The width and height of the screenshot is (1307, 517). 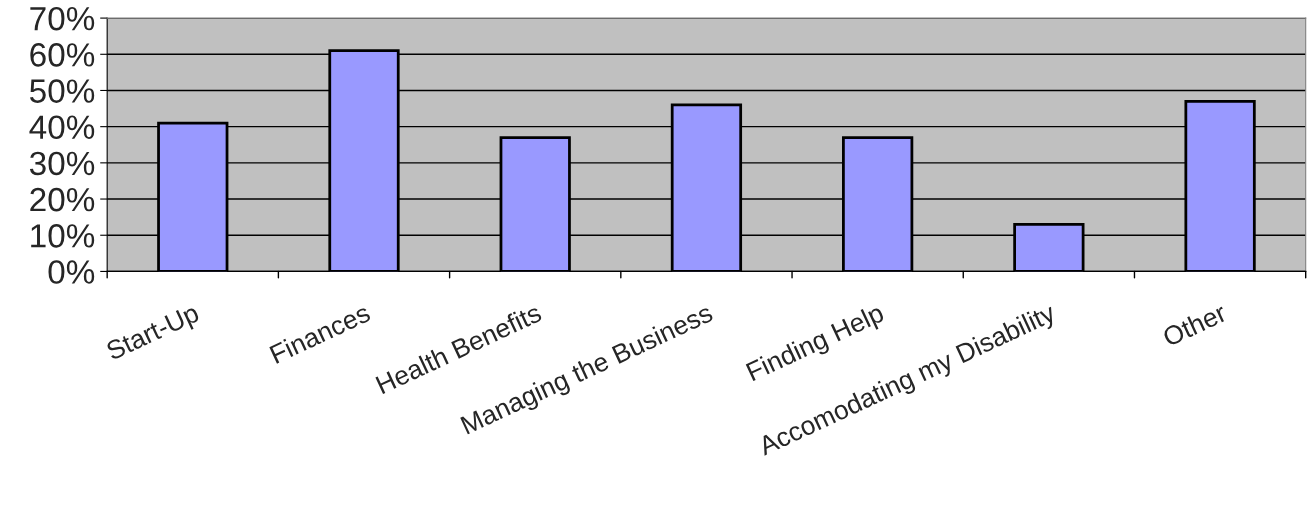 What do you see at coordinates (62, 91) in the screenshot?
I see `y-tick-label: 50%` at bounding box center [62, 91].